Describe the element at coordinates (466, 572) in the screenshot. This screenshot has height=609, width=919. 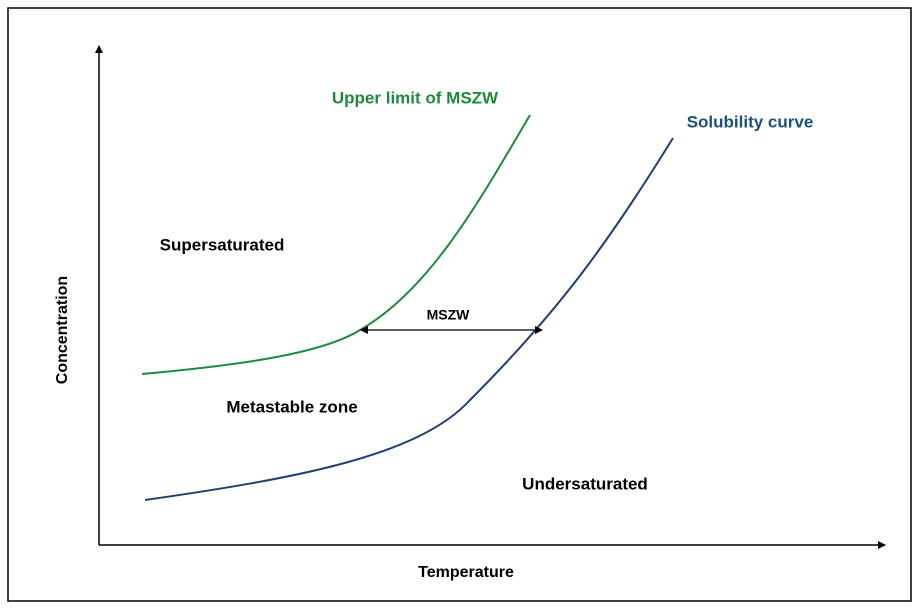
I see `x-axis-label: Temperature` at that location.